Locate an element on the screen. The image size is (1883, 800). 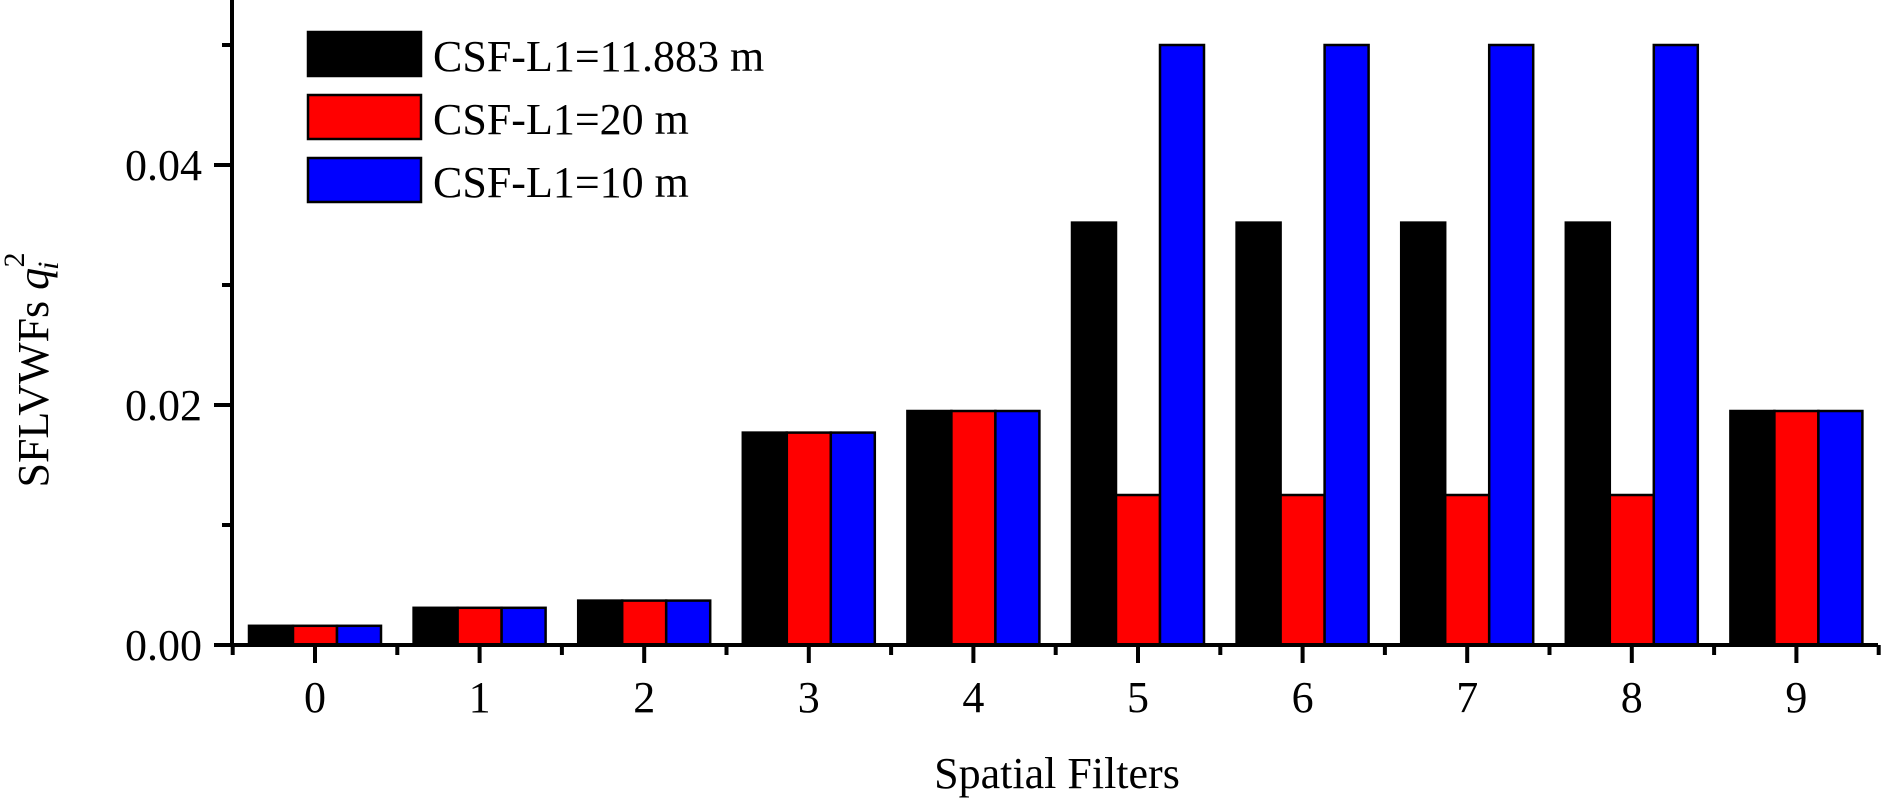
legend-item: CSF-L1=11.883 m is located at coordinates (535, 55).